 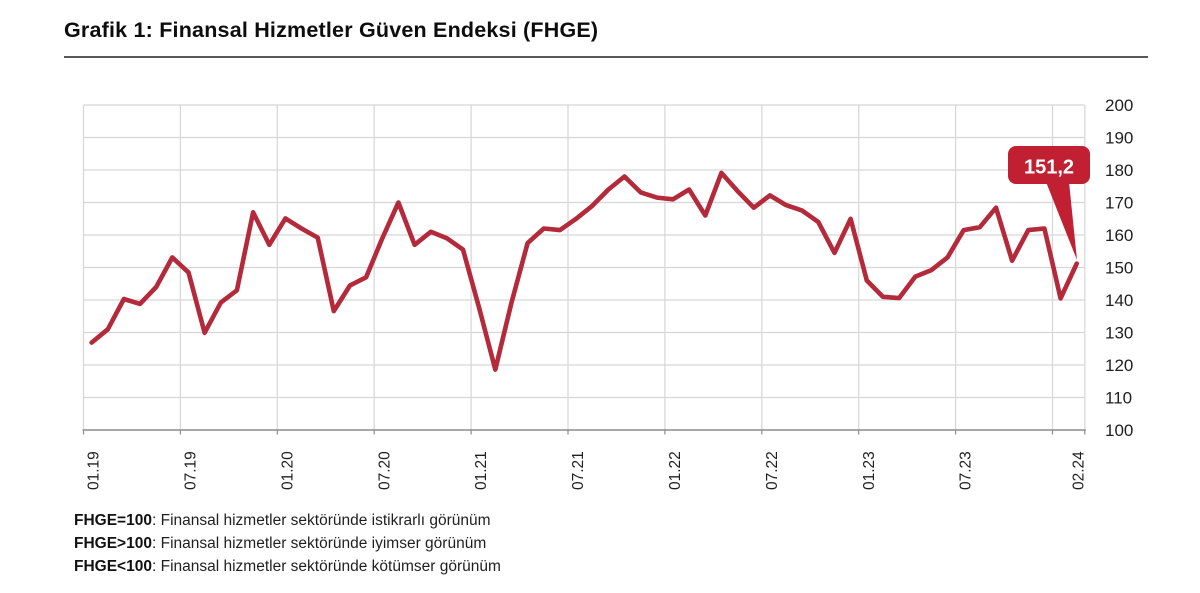 What do you see at coordinates (675, 470) in the screenshot?
I see `x-axis-label: 01.22` at bounding box center [675, 470].